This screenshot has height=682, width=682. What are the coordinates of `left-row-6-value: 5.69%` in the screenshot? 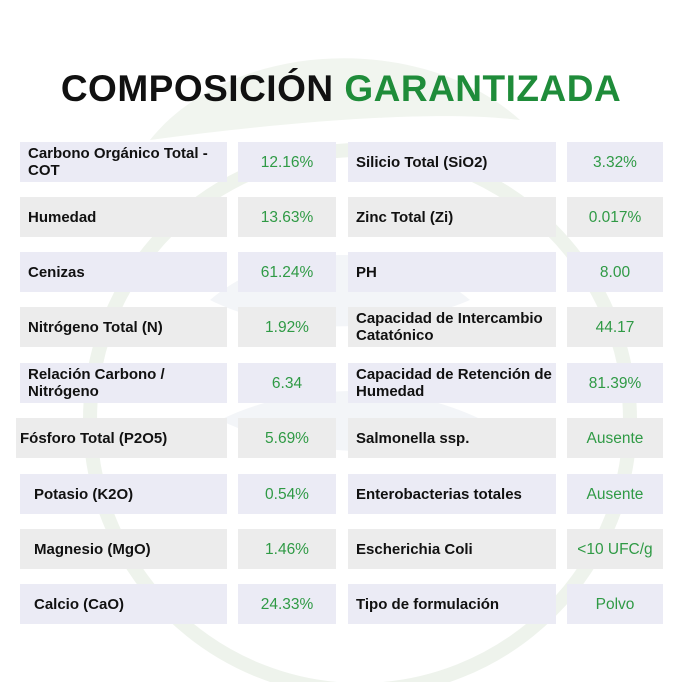 It's located at (287, 438).